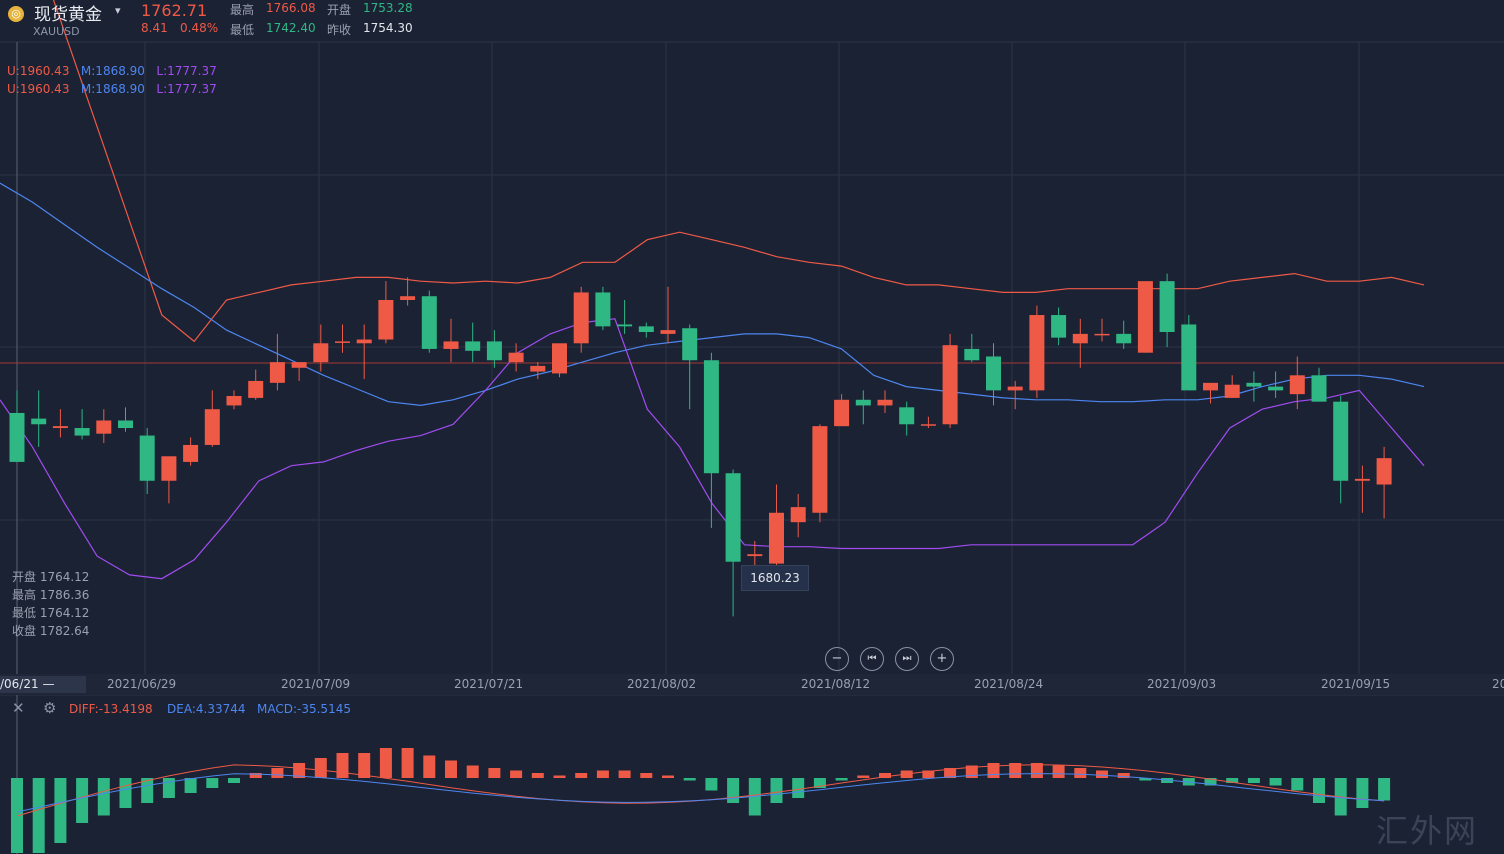  I want to click on x-tick-label: 2021/09/03, so click(1182, 684).